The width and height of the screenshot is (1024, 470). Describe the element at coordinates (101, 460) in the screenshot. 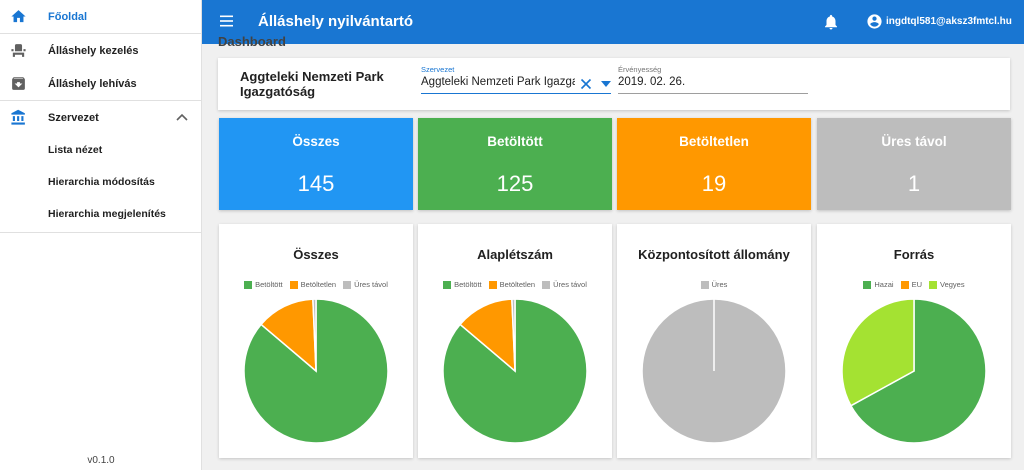

I see `version-label: v0.1.0` at that location.